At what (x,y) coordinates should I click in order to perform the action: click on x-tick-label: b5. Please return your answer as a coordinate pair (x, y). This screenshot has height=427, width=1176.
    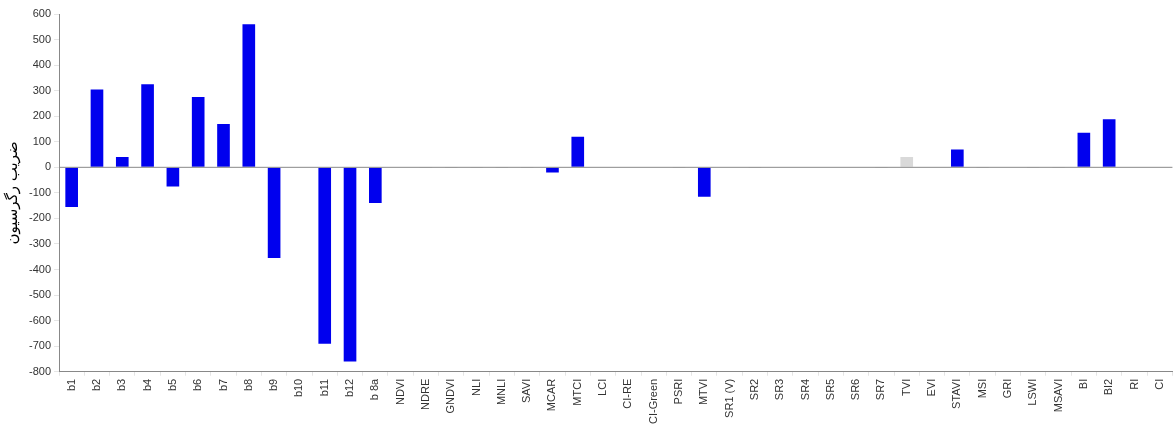
    Looking at the image, I should click on (171, 385).